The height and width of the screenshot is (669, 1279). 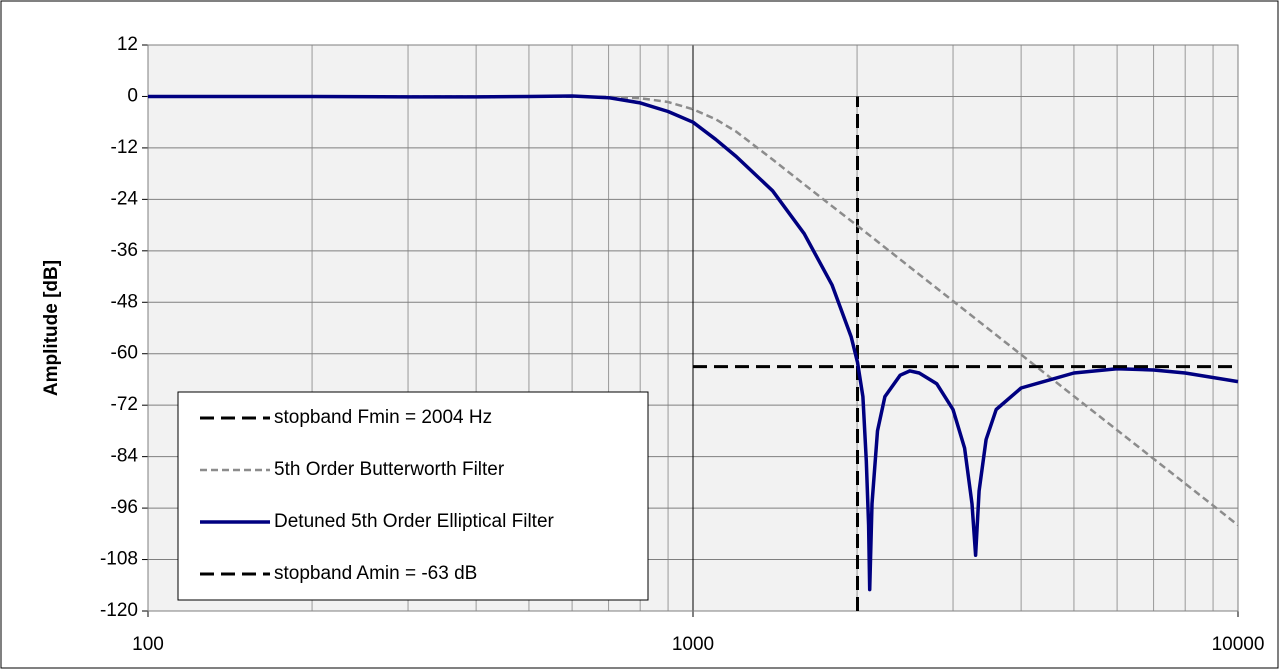 What do you see at coordinates (124, 353) in the screenshot?
I see `y-tick-label: -60` at bounding box center [124, 353].